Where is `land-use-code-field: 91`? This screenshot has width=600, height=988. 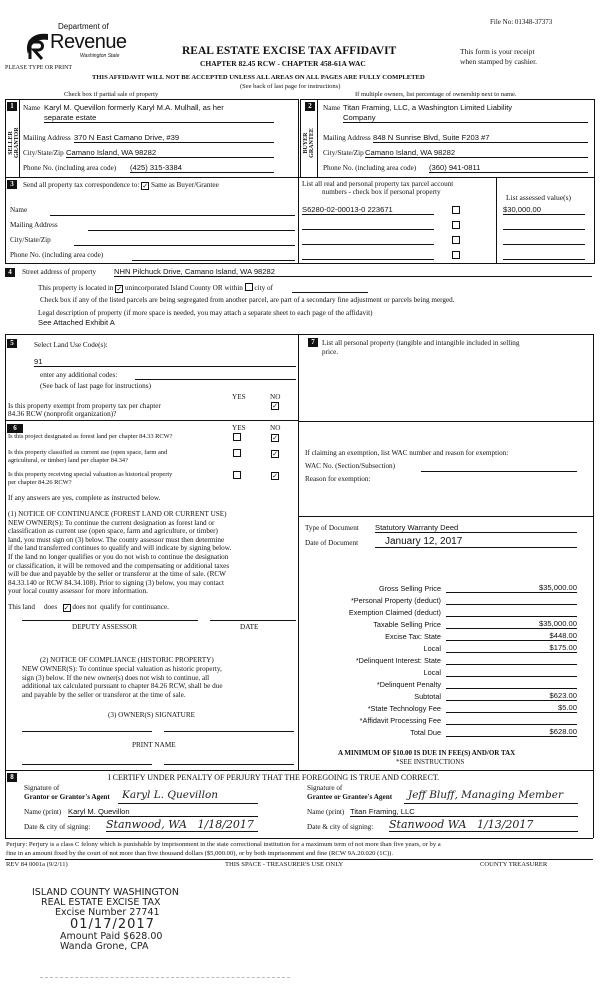
land-use-code-field: 91 is located at coordinates (165, 362).